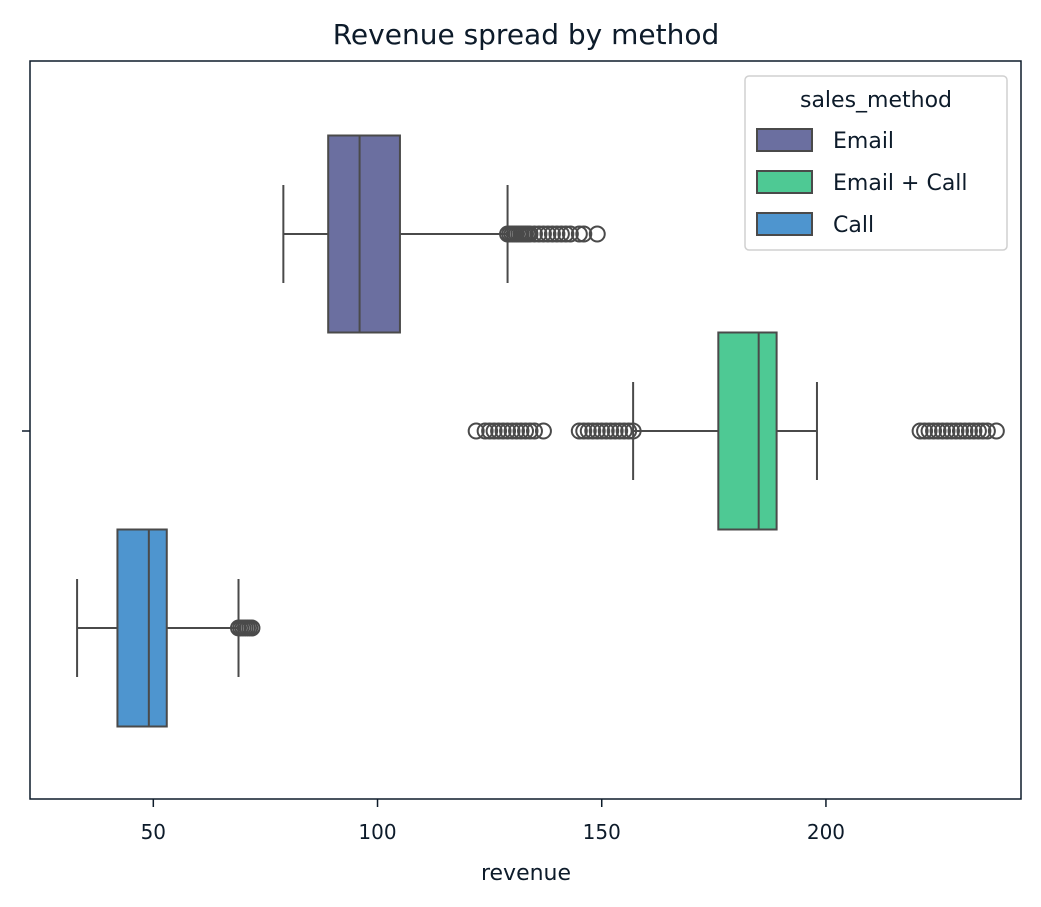 This screenshot has height=907, width=1041. Describe the element at coordinates (444, 234) in the screenshot. I see `box-email` at that location.